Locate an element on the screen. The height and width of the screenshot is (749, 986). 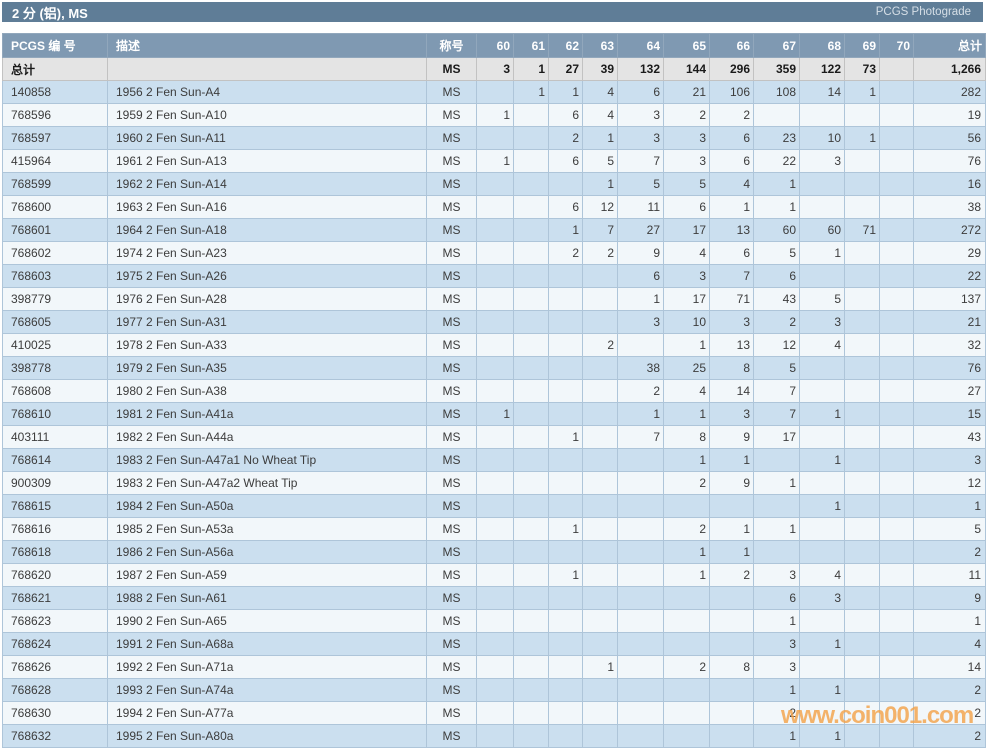
pcgs-number-link: 768620 is located at coordinates (55, 575).